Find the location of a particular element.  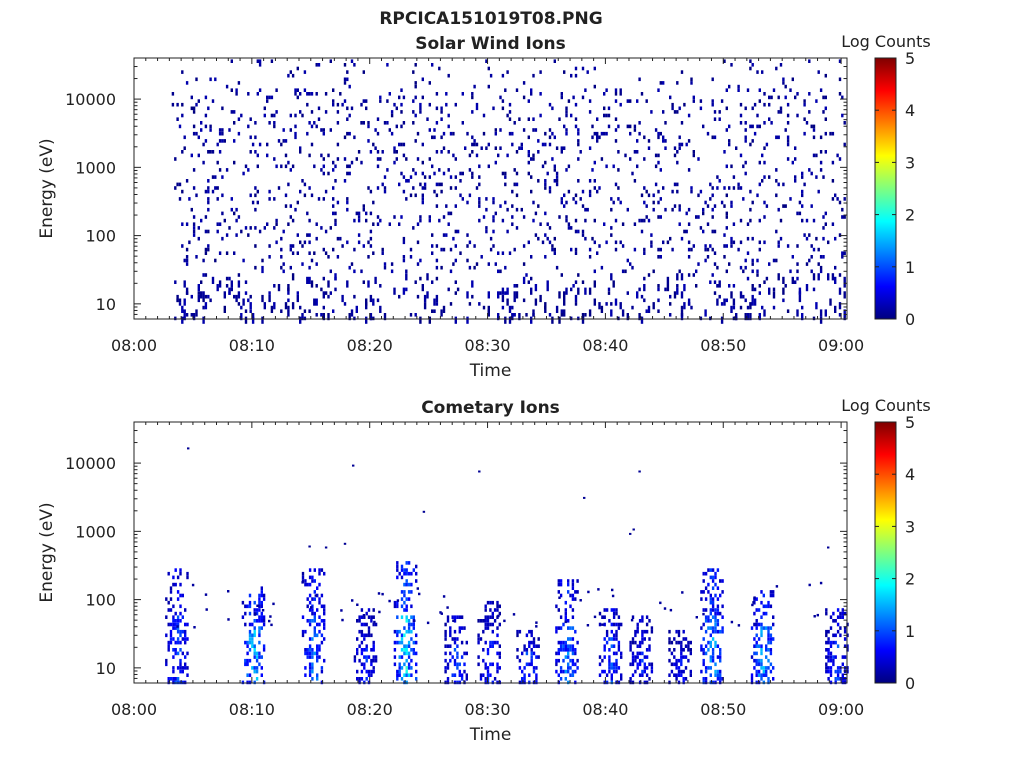

x-tick-label: 08:10 is located at coordinates (252, 345).